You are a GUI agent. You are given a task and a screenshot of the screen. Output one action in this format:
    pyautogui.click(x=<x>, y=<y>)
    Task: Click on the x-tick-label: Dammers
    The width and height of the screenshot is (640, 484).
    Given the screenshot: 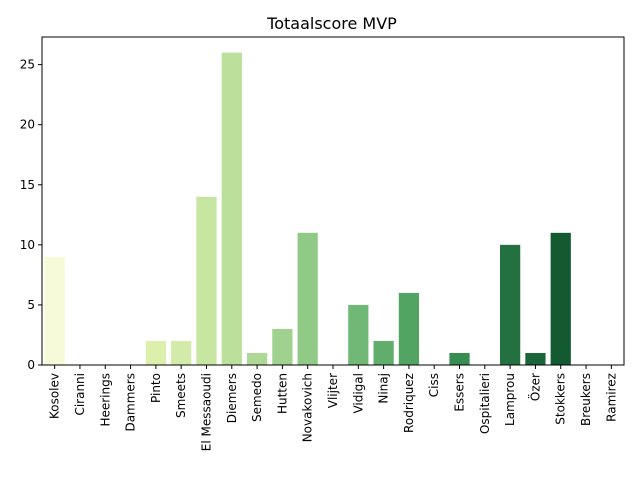 What is the action you would take?
    pyautogui.click(x=131, y=402)
    